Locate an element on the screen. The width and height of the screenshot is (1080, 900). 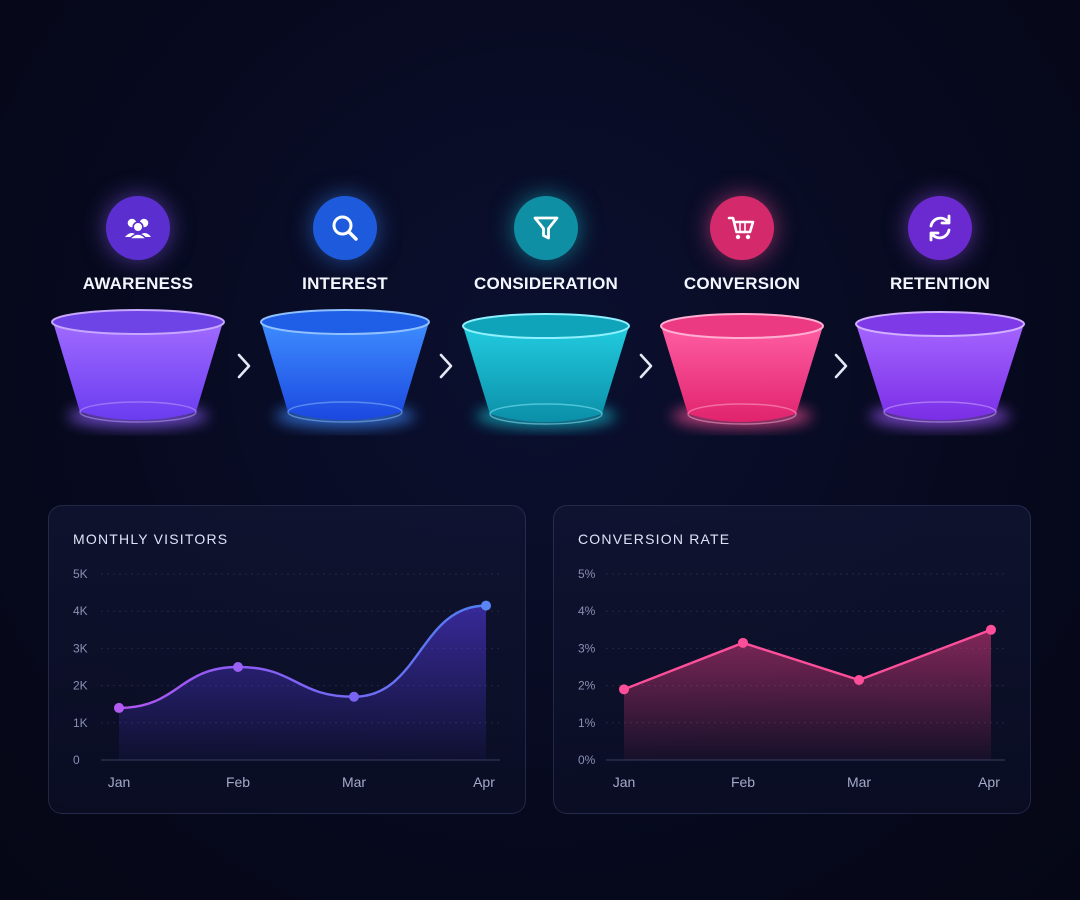
stage-retention: RETENTION is located at coordinates (940, 315).